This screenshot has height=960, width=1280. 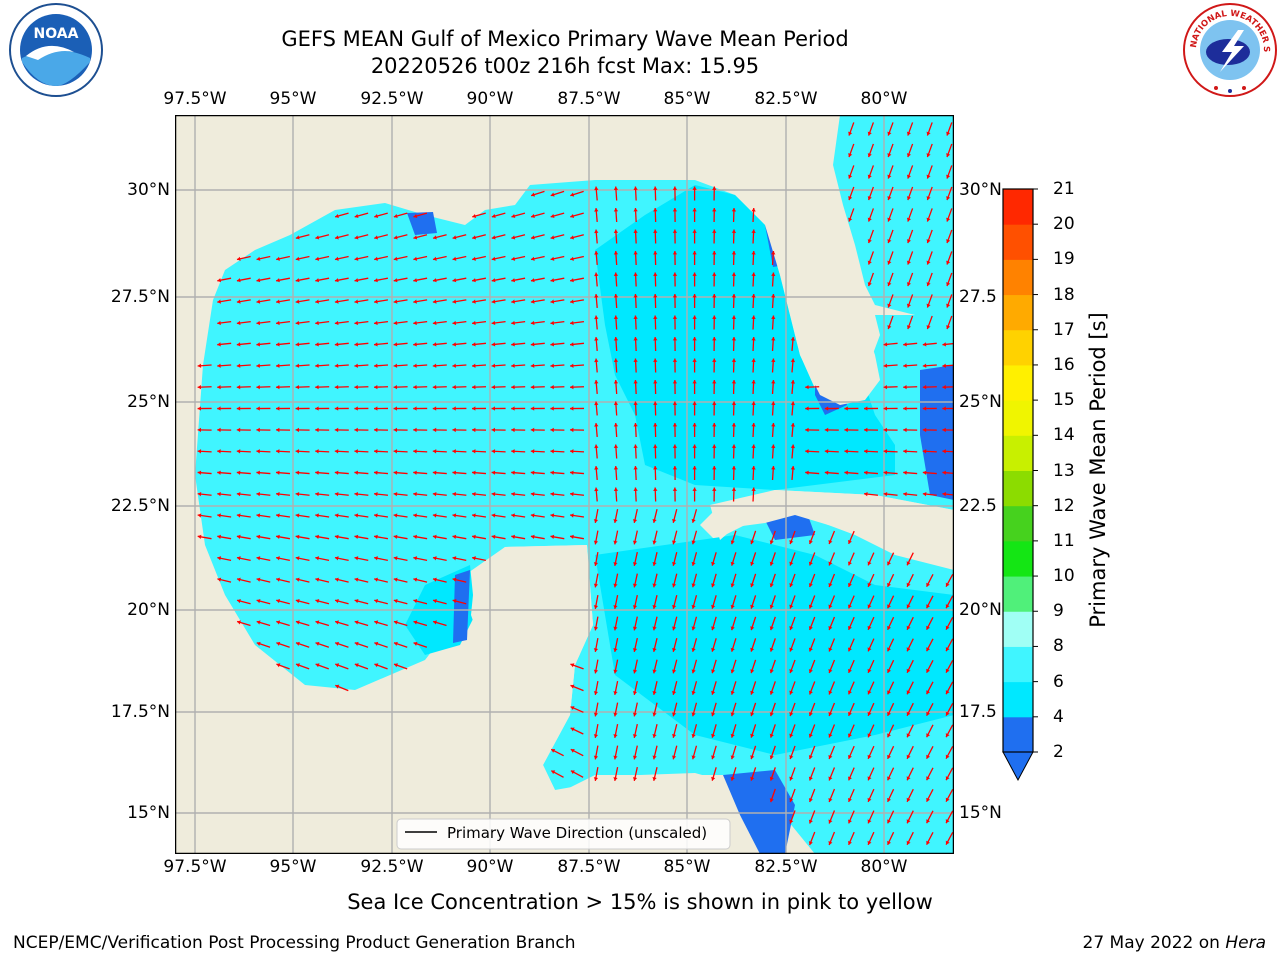 What do you see at coordinates (786, 867) in the screenshot?
I see `lon-label-bottom-82.5: 82.5°W` at bounding box center [786, 867].